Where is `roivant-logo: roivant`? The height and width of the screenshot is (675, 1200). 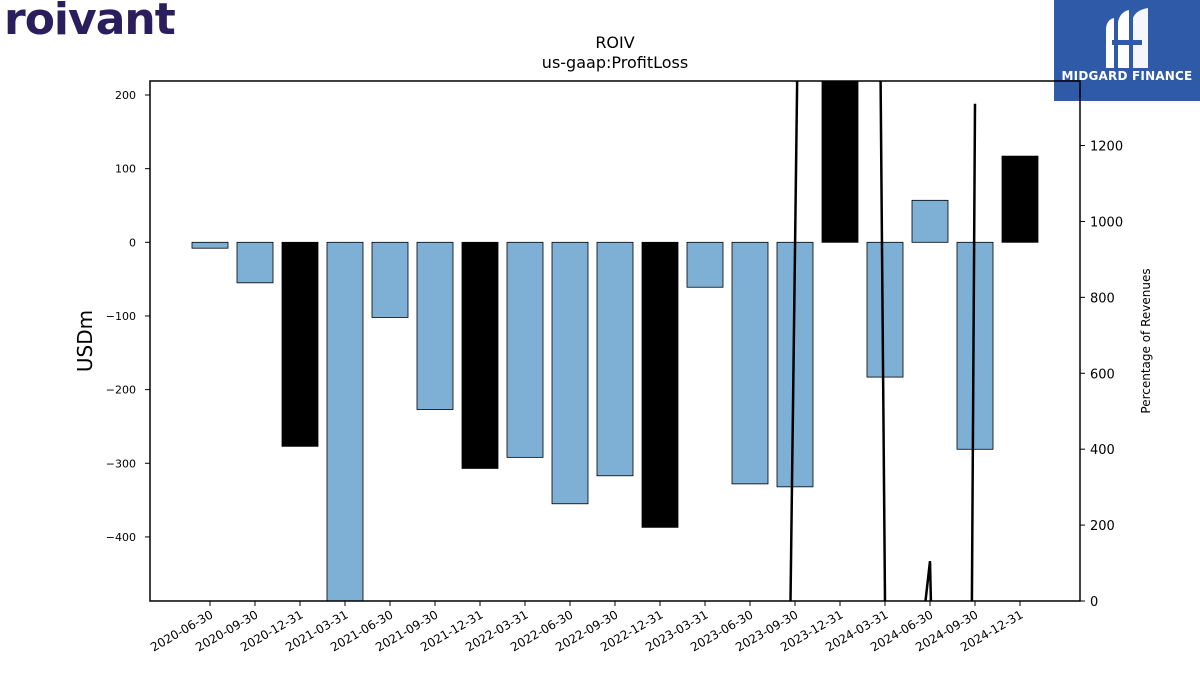 roivant-logo: roivant is located at coordinates (90, 22).